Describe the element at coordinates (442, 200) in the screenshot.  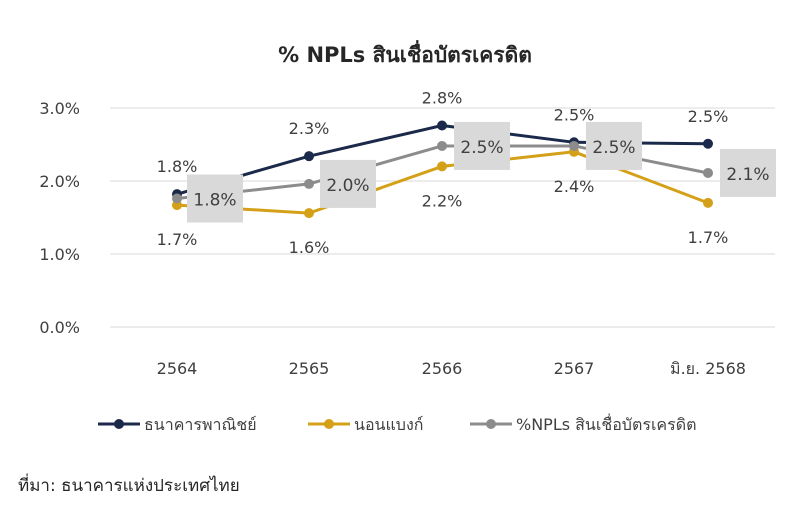
I see `data-label: 2.2%` at that location.